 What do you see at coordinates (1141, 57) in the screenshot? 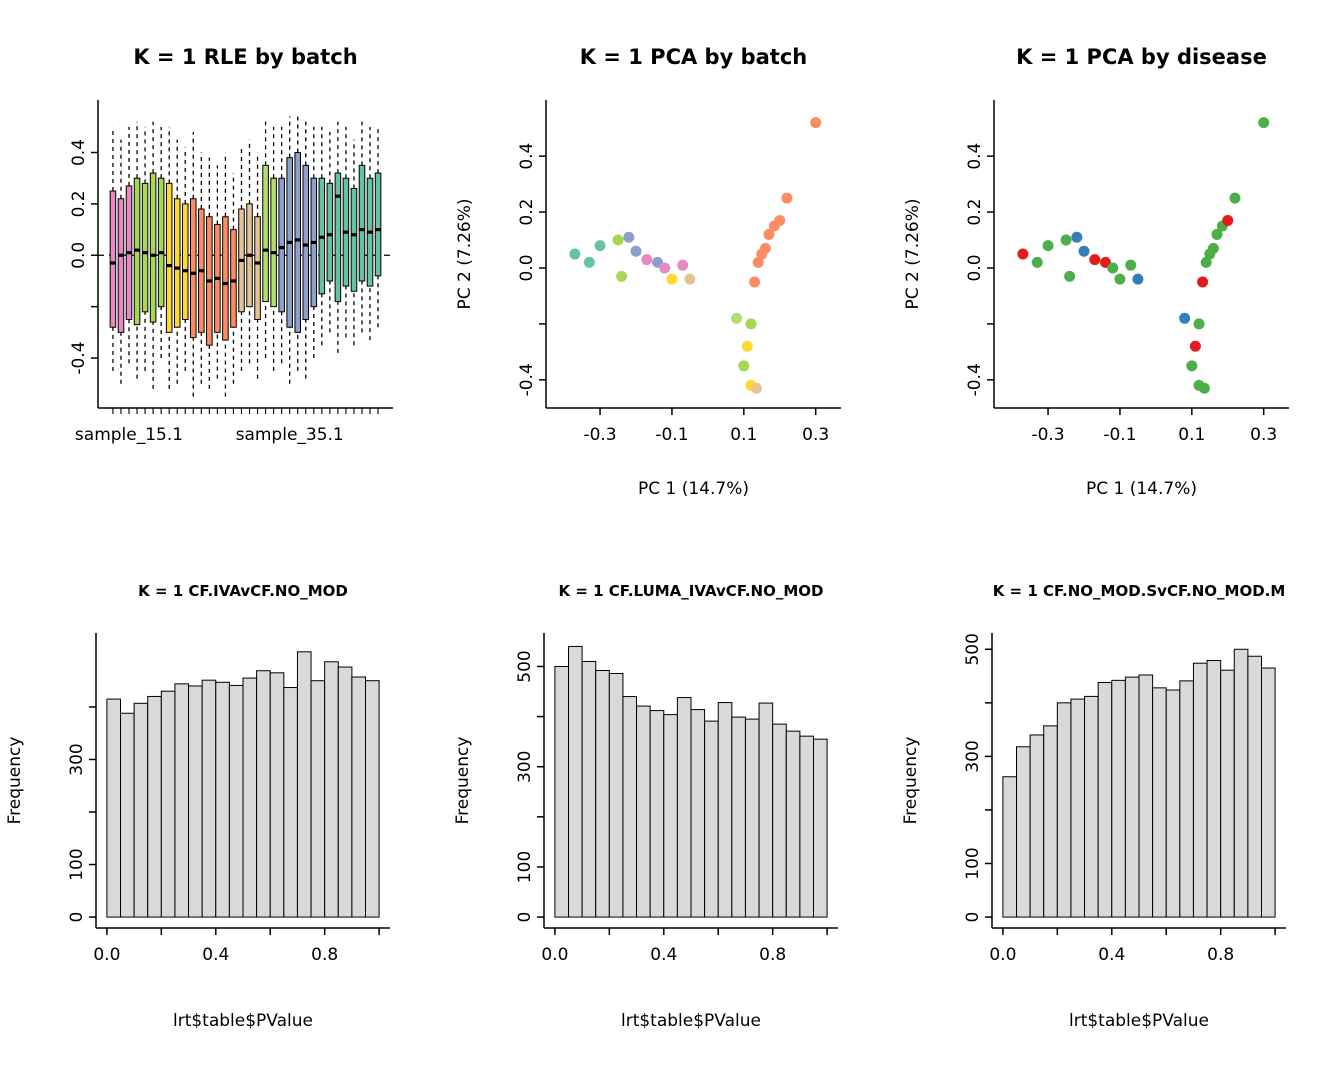
I see `svg-text: K = 1 PCA by disease` at bounding box center [1141, 57].